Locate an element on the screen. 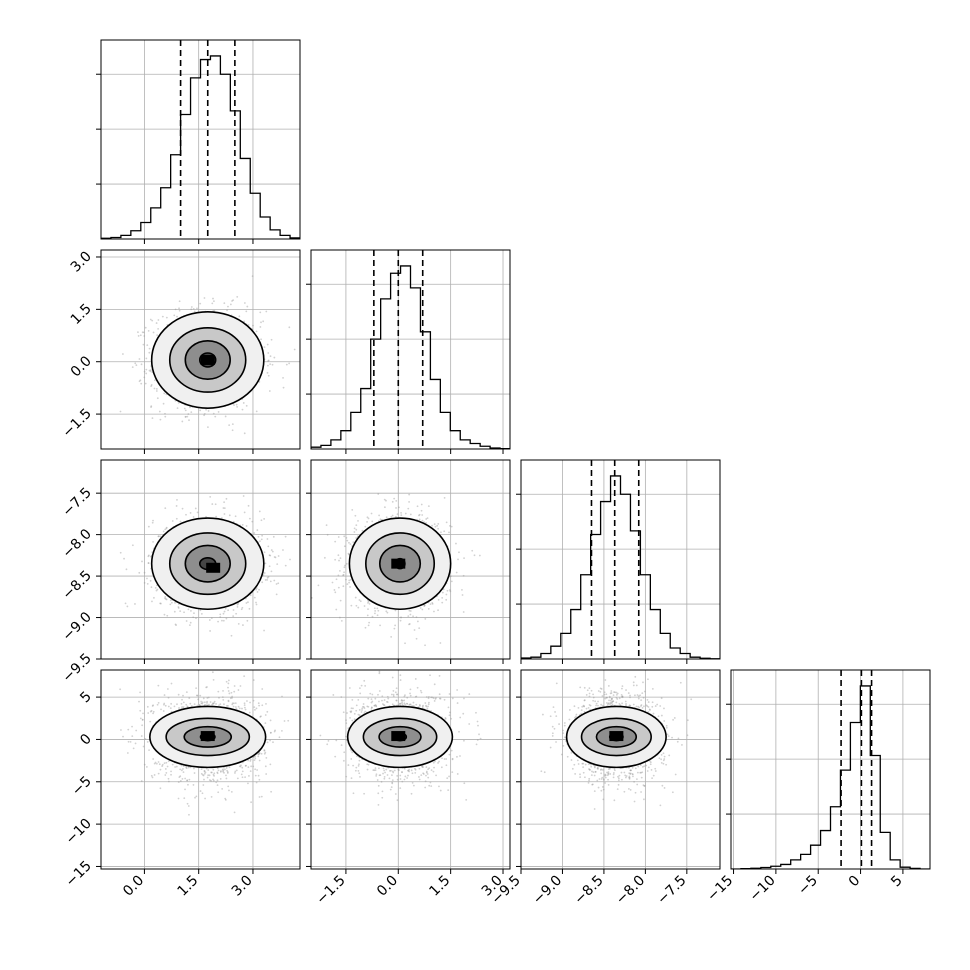  y-tick-label: 1.5 is located at coordinates (81, 314).